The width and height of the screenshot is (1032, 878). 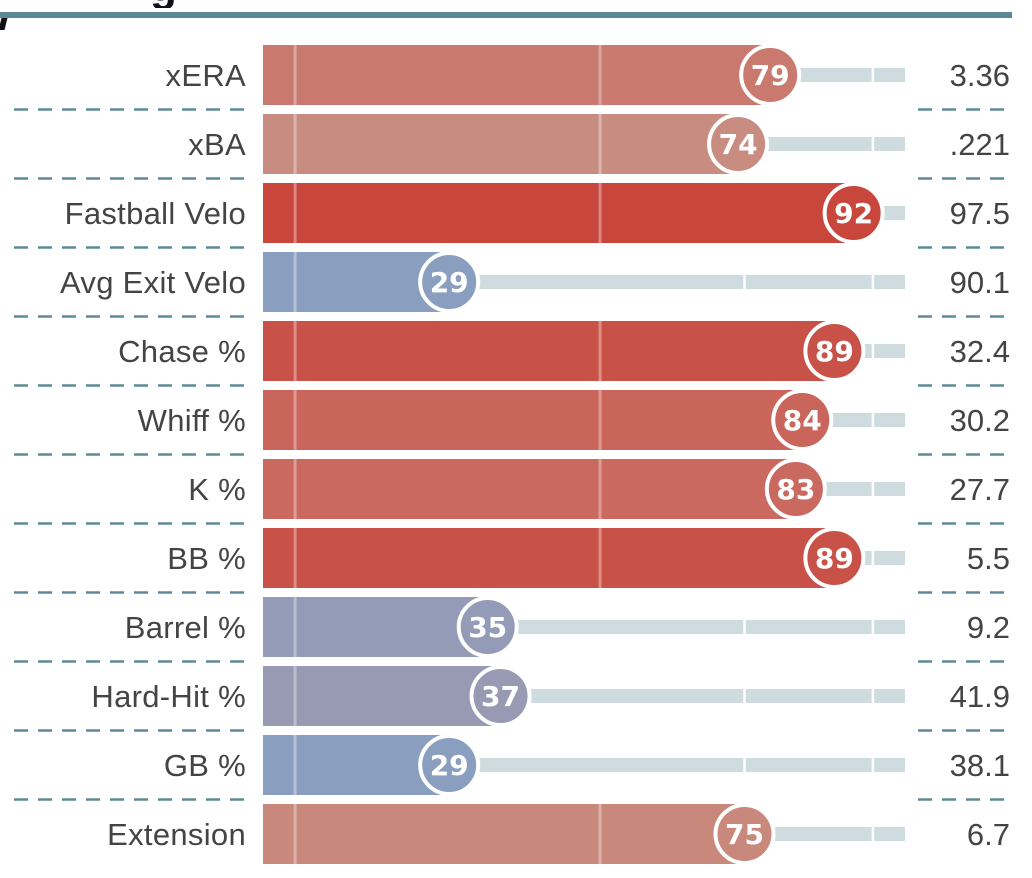 What do you see at coordinates (185, 627) in the screenshot?
I see `metric-label: Barrel %` at bounding box center [185, 627].